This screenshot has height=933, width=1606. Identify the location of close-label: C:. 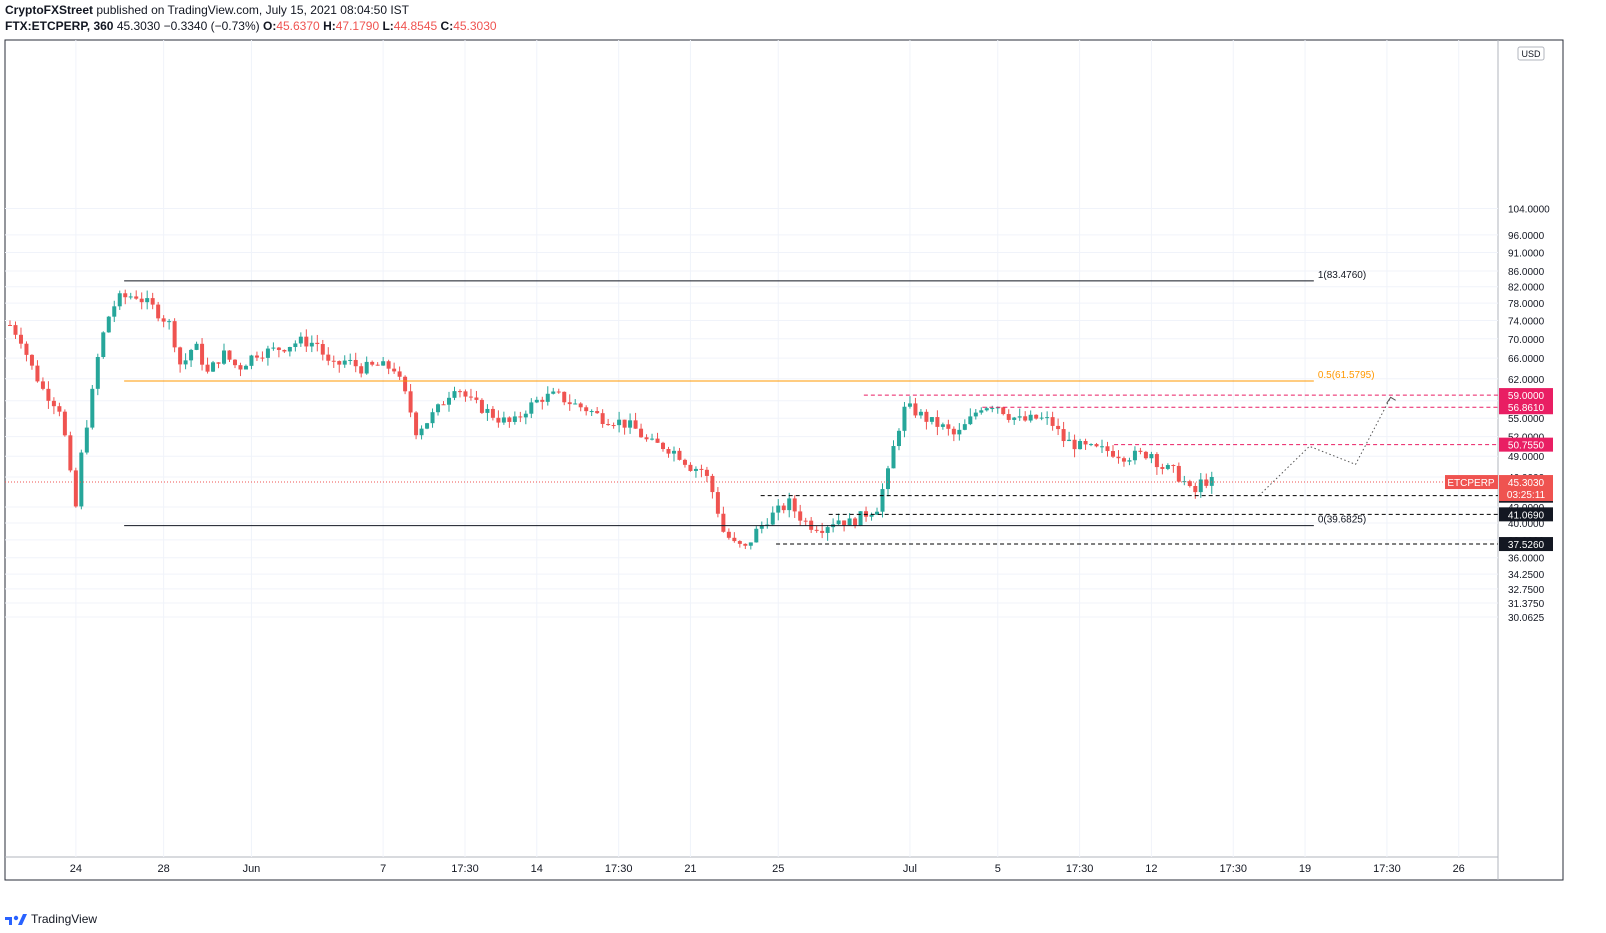
(447, 26).